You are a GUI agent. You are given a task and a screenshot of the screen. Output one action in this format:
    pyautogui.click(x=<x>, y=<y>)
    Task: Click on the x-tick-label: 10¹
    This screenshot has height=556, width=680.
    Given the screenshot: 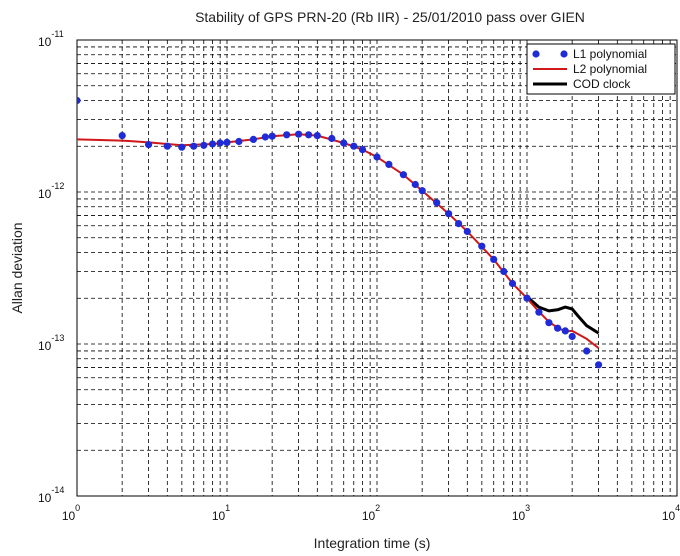 What is the action you would take?
    pyautogui.click(x=221, y=513)
    